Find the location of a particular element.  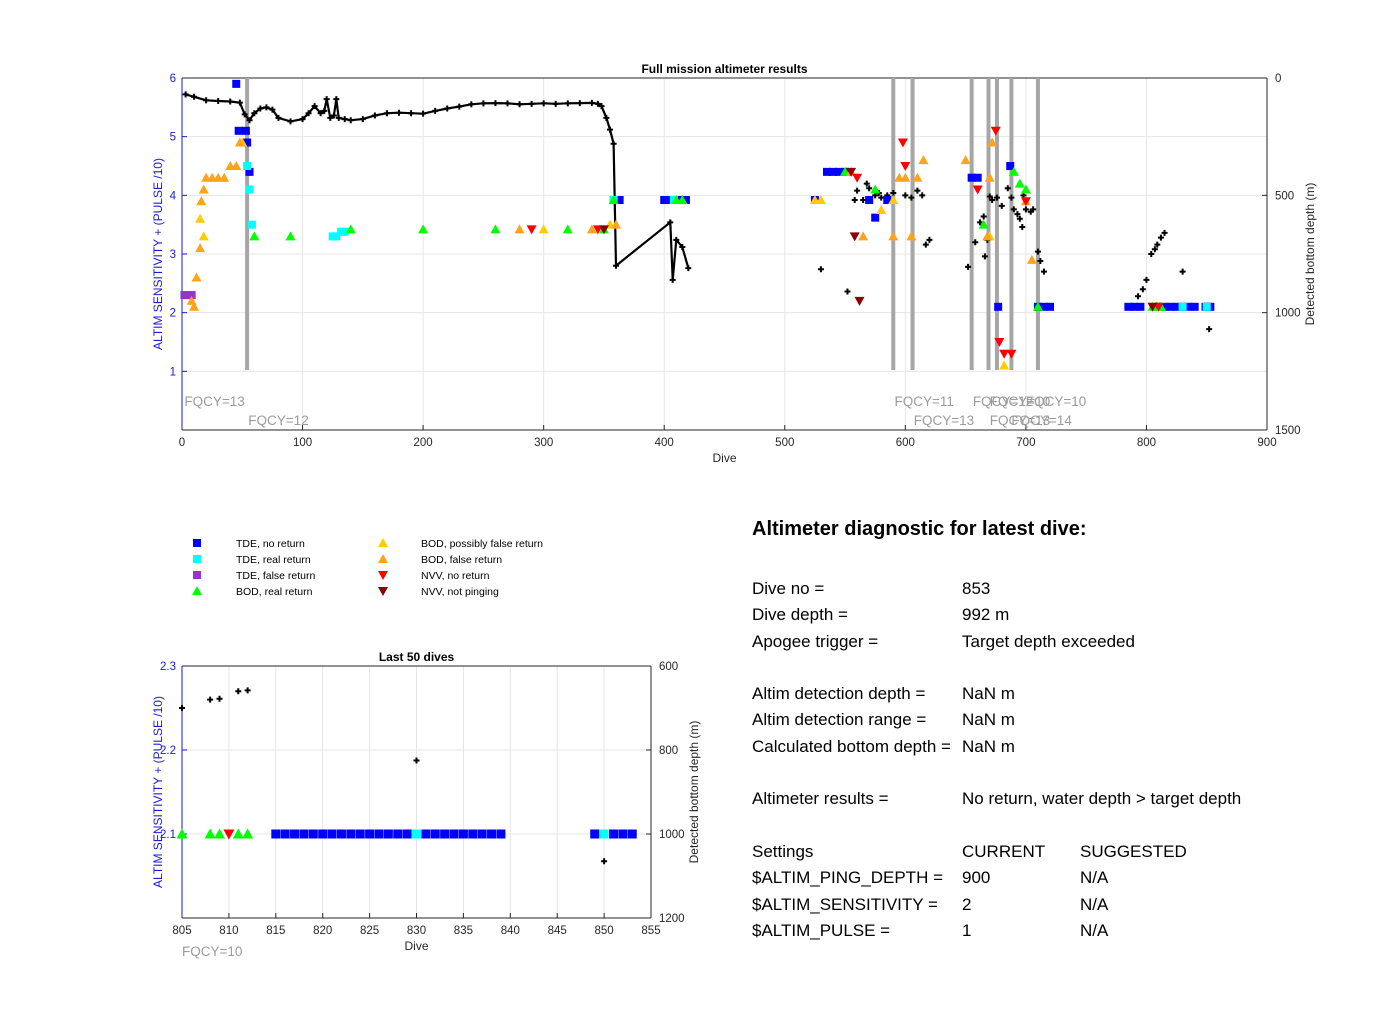

x-tick-label: 100 is located at coordinates (302, 443).